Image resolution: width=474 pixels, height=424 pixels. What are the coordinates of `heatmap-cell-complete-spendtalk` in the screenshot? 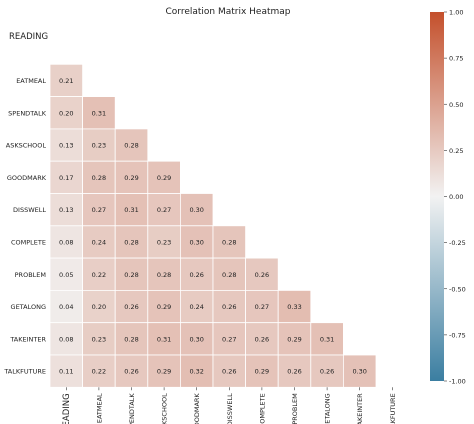 It's located at (131, 242).